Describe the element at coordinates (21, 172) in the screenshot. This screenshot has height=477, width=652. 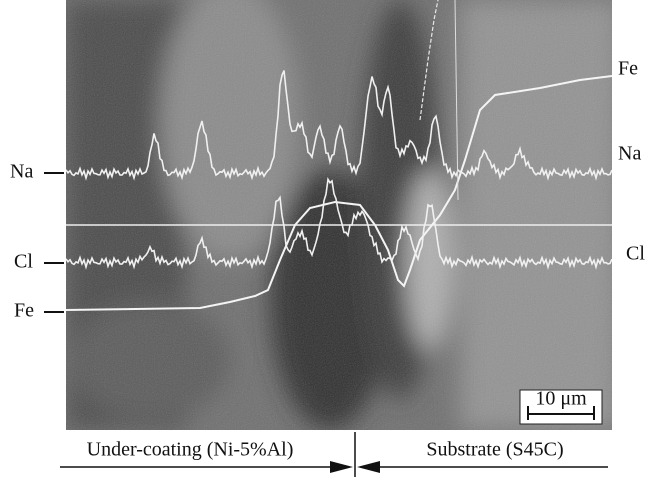
I see `left-label: Na` at that location.